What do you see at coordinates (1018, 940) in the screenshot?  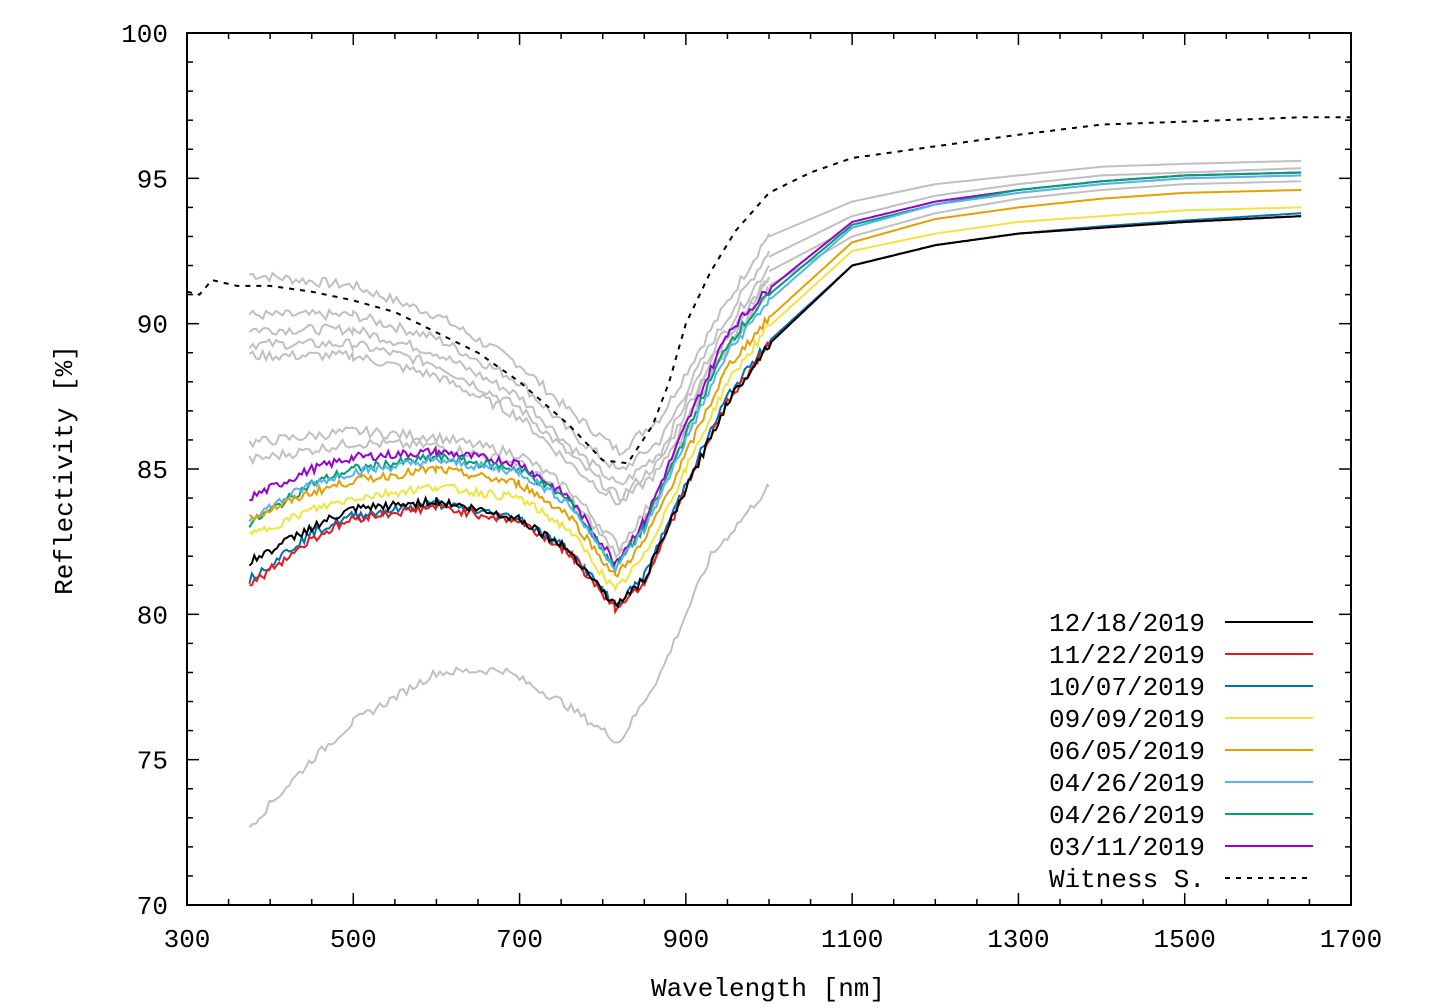 I see `x-tick-label: 1300` at bounding box center [1018, 940].